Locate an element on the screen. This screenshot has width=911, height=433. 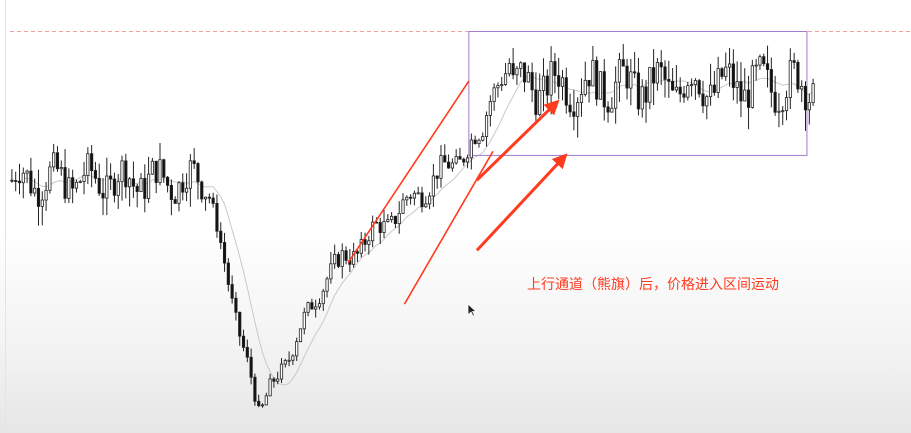
annotation-text: 上行通道（熊旗）后，价格进入区间运动 is located at coordinates (653, 285).